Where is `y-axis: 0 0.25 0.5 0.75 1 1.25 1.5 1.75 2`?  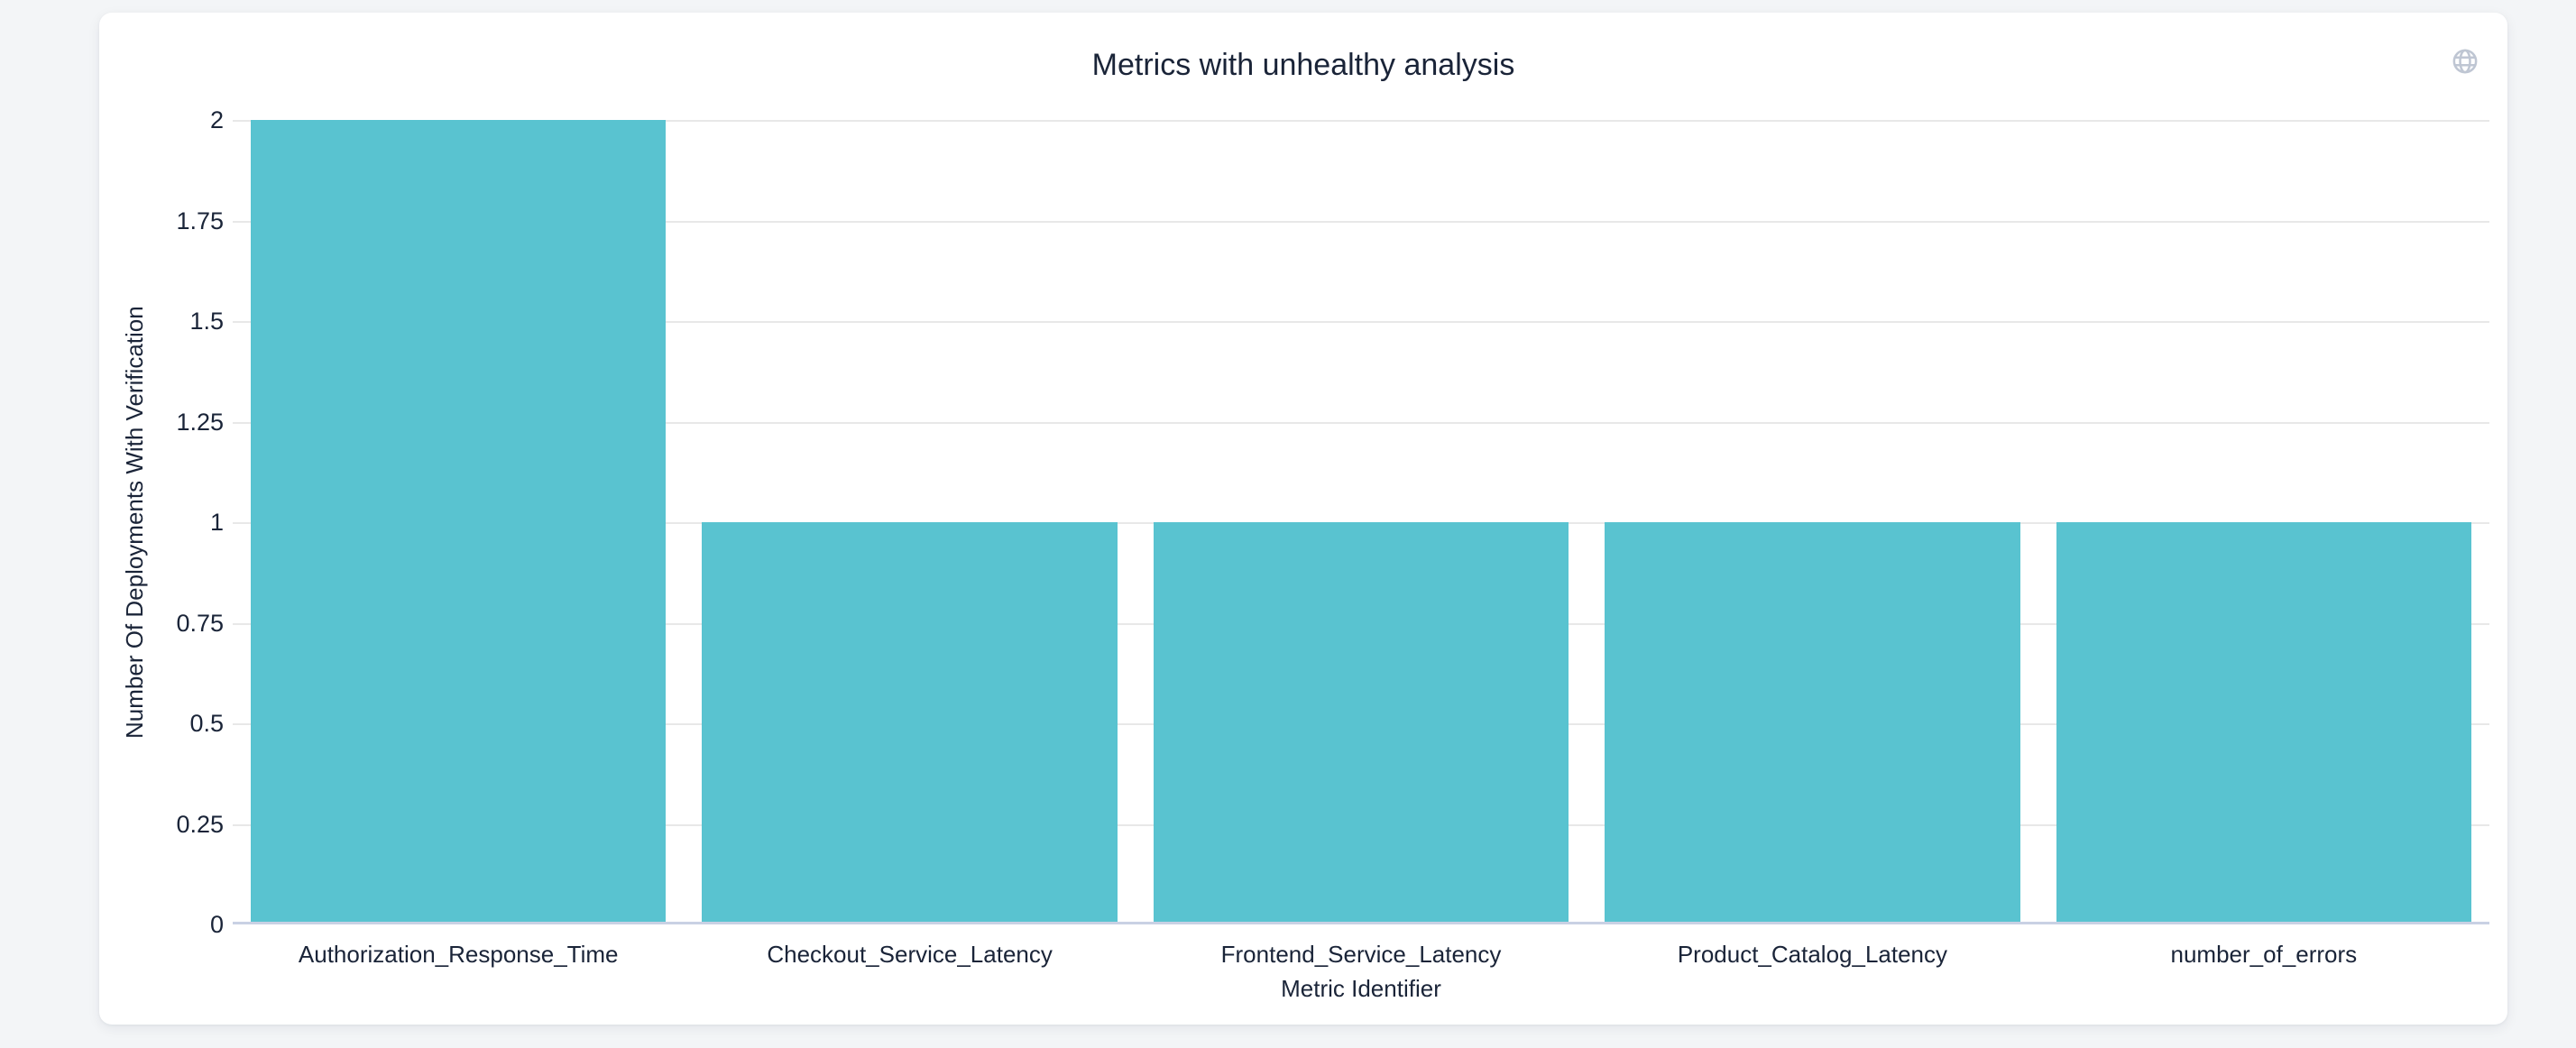 y-axis: 0 0.25 0.5 0.75 1 1.25 1.5 1.75 2 is located at coordinates (161, 522).